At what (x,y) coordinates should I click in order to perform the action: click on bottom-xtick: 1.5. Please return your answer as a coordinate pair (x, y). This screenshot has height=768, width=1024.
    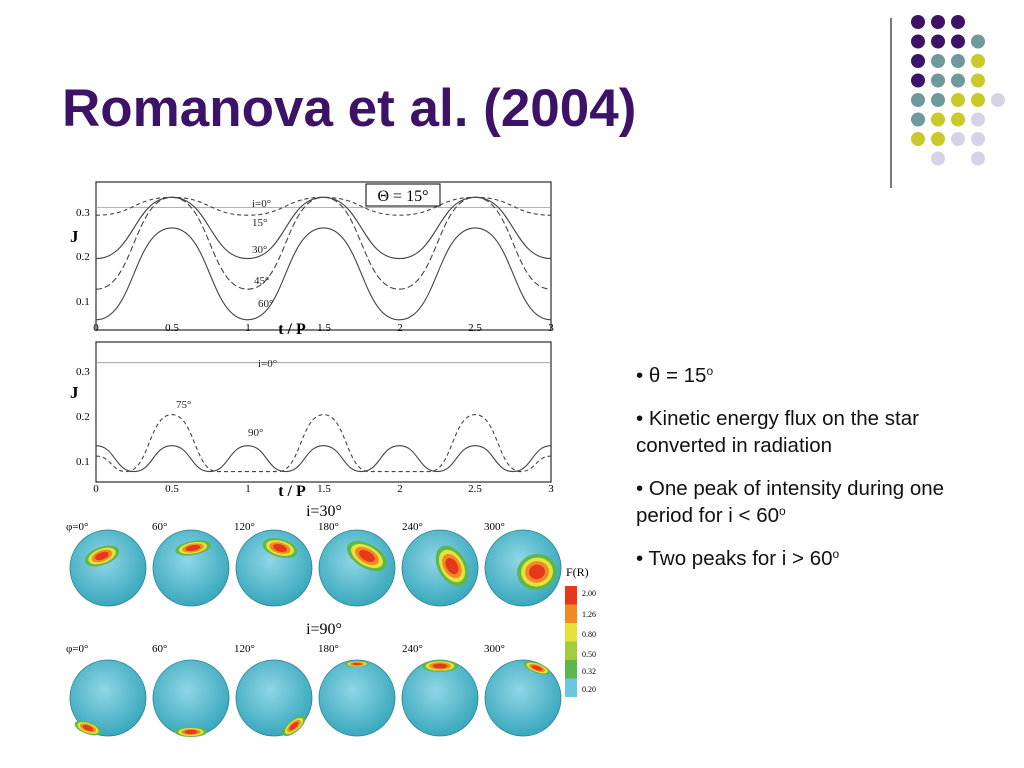
    Looking at the image, I should click on (324, 489).